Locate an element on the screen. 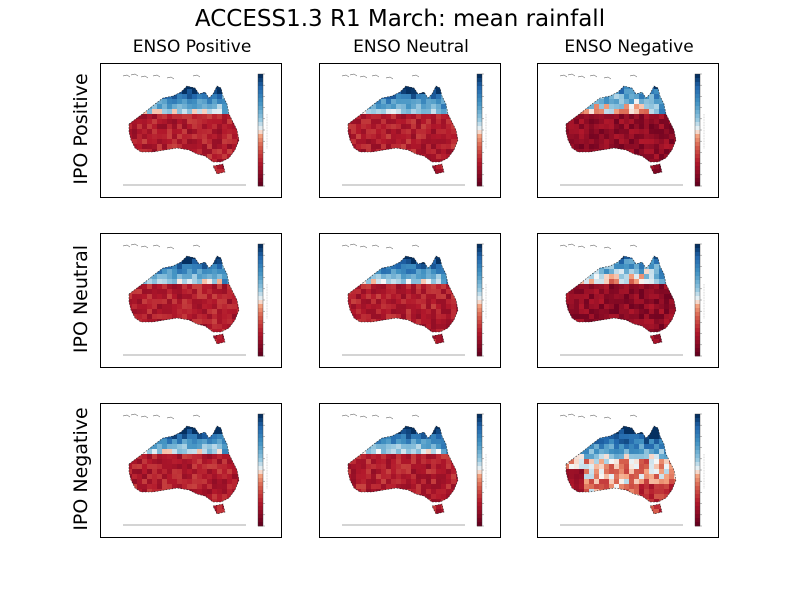 Image resolution: width=800 pixels, height=600 pixels. map-panel-ipo-negative-enso-neutral is located at coordinates (410, 470).